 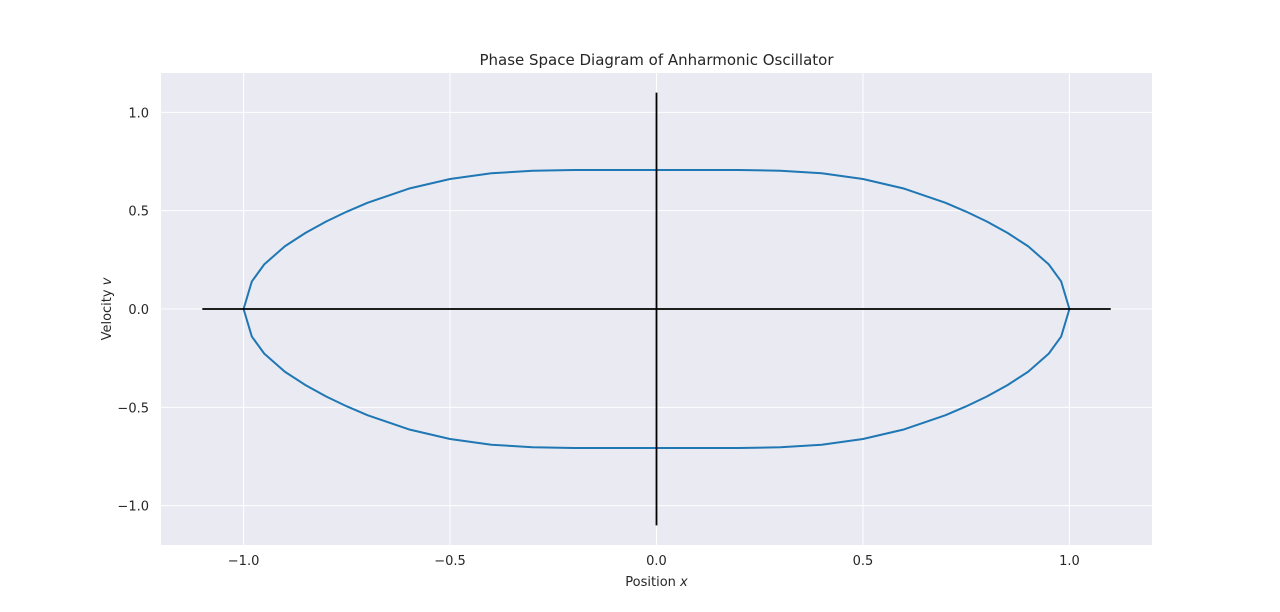 I want to click on x-axis-label: Position x, so click(x=656, y=582).